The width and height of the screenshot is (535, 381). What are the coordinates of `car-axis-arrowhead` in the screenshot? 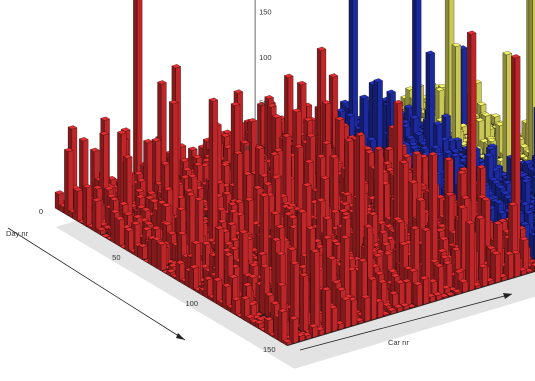 It's located at (507, 296).